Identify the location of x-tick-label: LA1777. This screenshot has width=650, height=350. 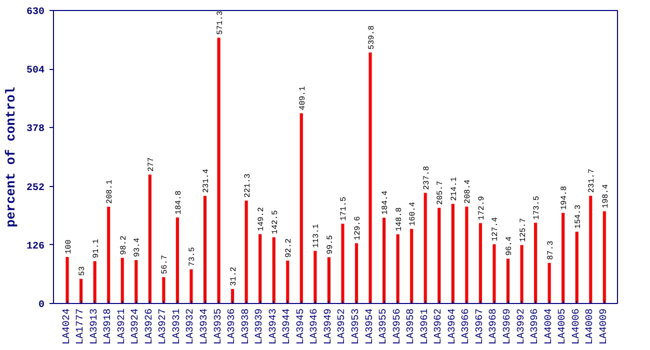
(81, 326).